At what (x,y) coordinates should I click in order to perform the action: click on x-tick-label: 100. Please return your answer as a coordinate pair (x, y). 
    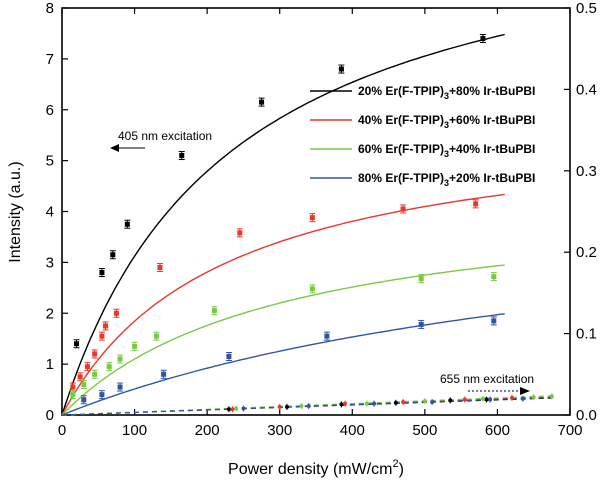
    Looking at the image, I should click on (134, 430).